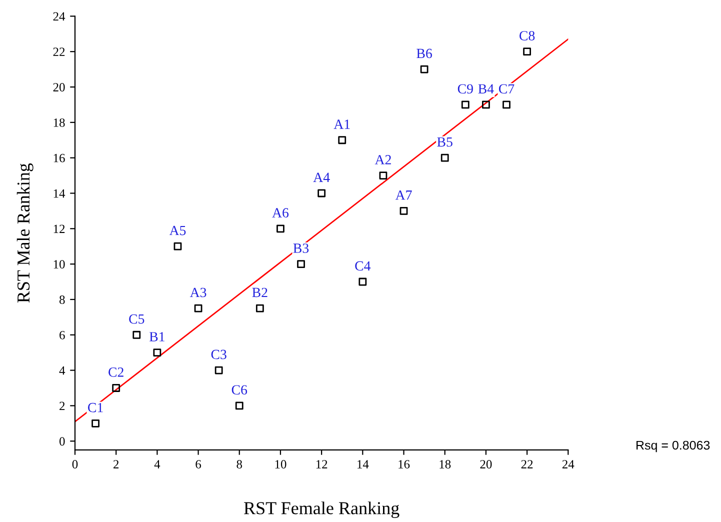  Describe the element at coordinates (239, 464) in the screenshot. I see `x-tick-label: 8` at that location.